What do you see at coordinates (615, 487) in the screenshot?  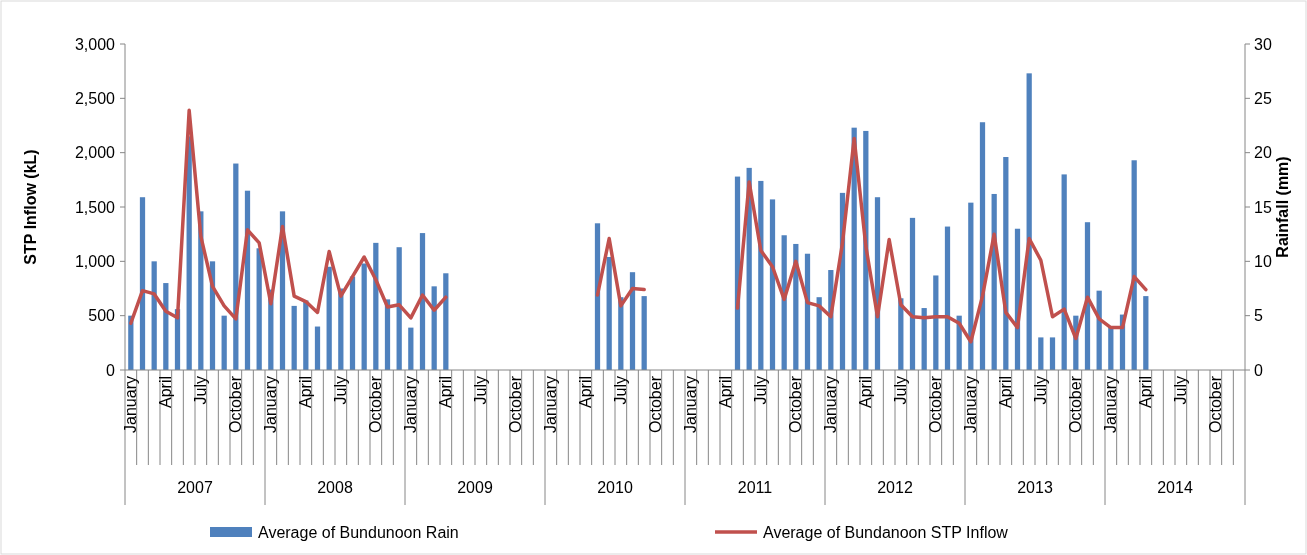 I see `text: 2010` at bounding box center [615, 487].